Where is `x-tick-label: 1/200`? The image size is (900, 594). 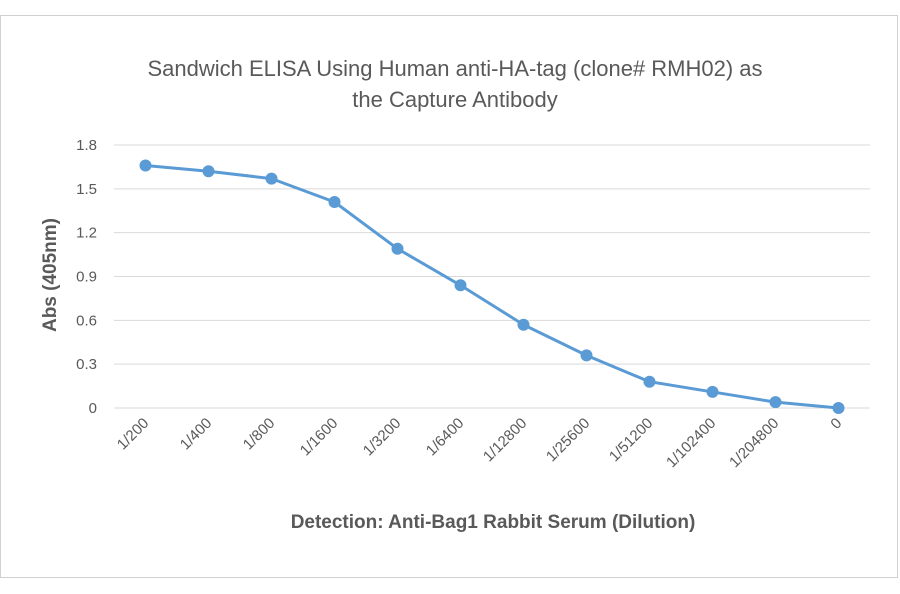 x-tick-label: 1/200 is located at coordinates (133, 434).